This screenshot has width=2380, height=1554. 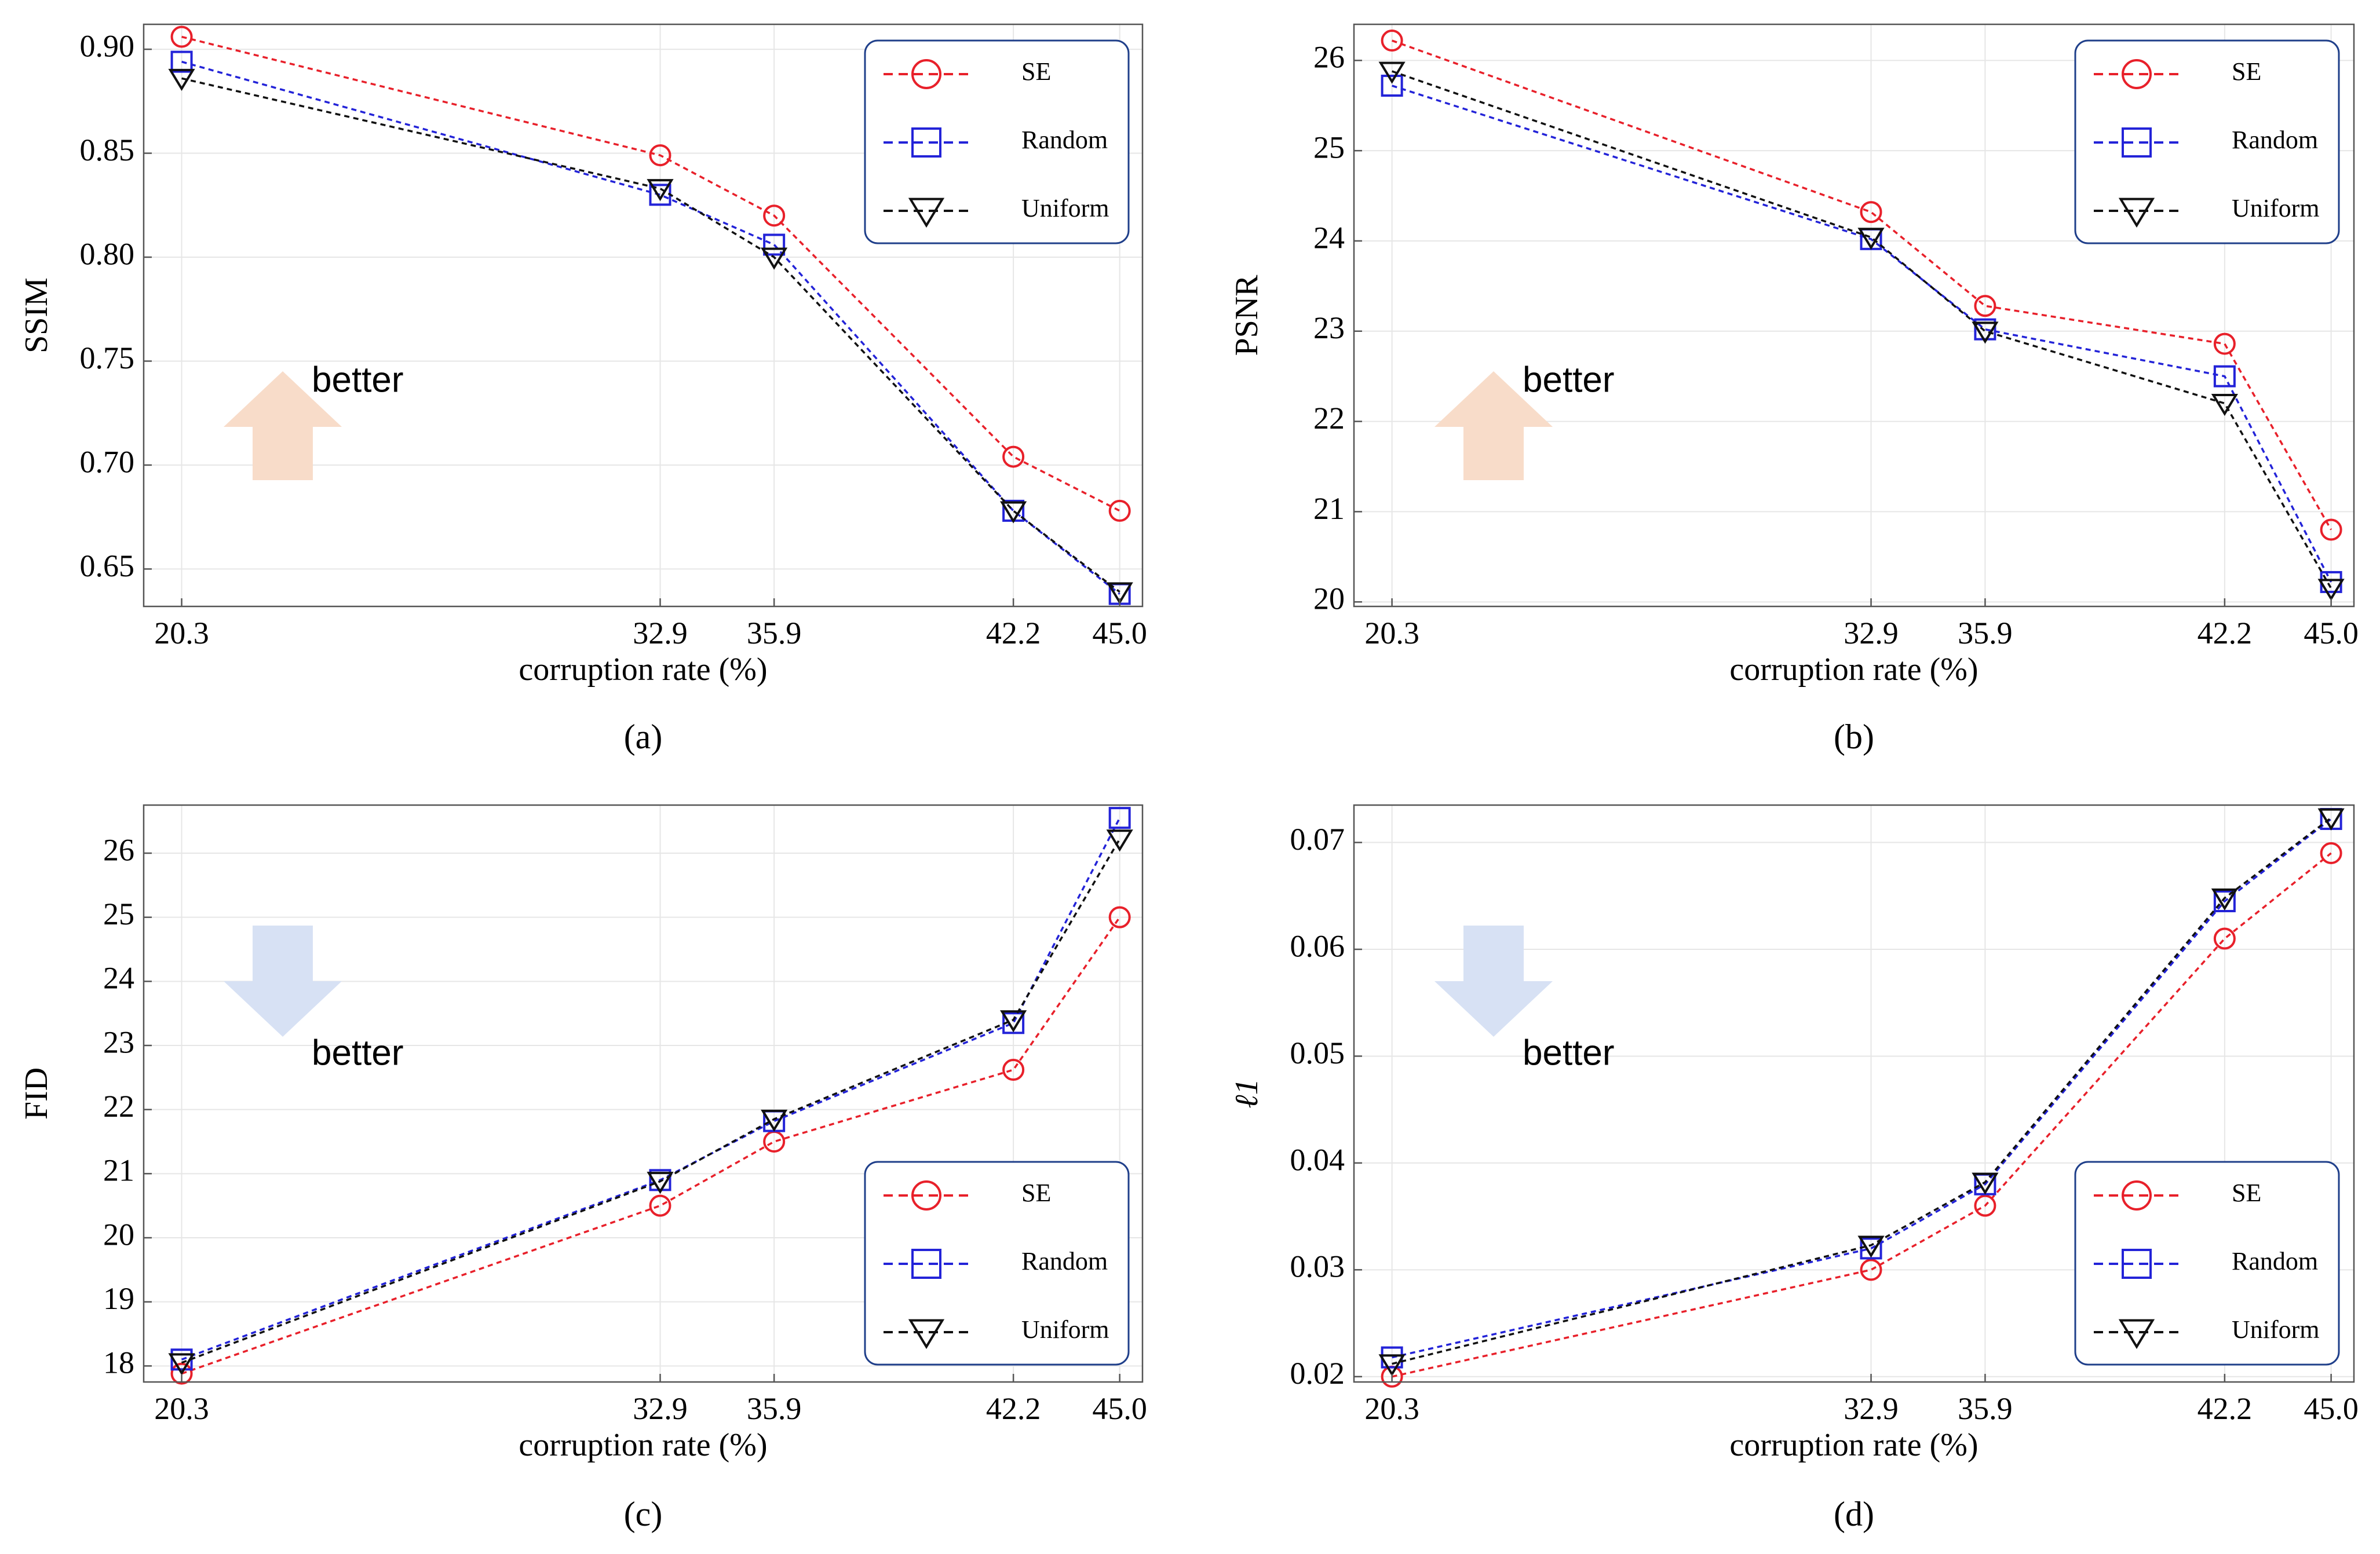 What do you see at coordinates (1854, 1514) in the screenshot?
I see `panel-caption: (d)` at bounding box center [1854, 1514].